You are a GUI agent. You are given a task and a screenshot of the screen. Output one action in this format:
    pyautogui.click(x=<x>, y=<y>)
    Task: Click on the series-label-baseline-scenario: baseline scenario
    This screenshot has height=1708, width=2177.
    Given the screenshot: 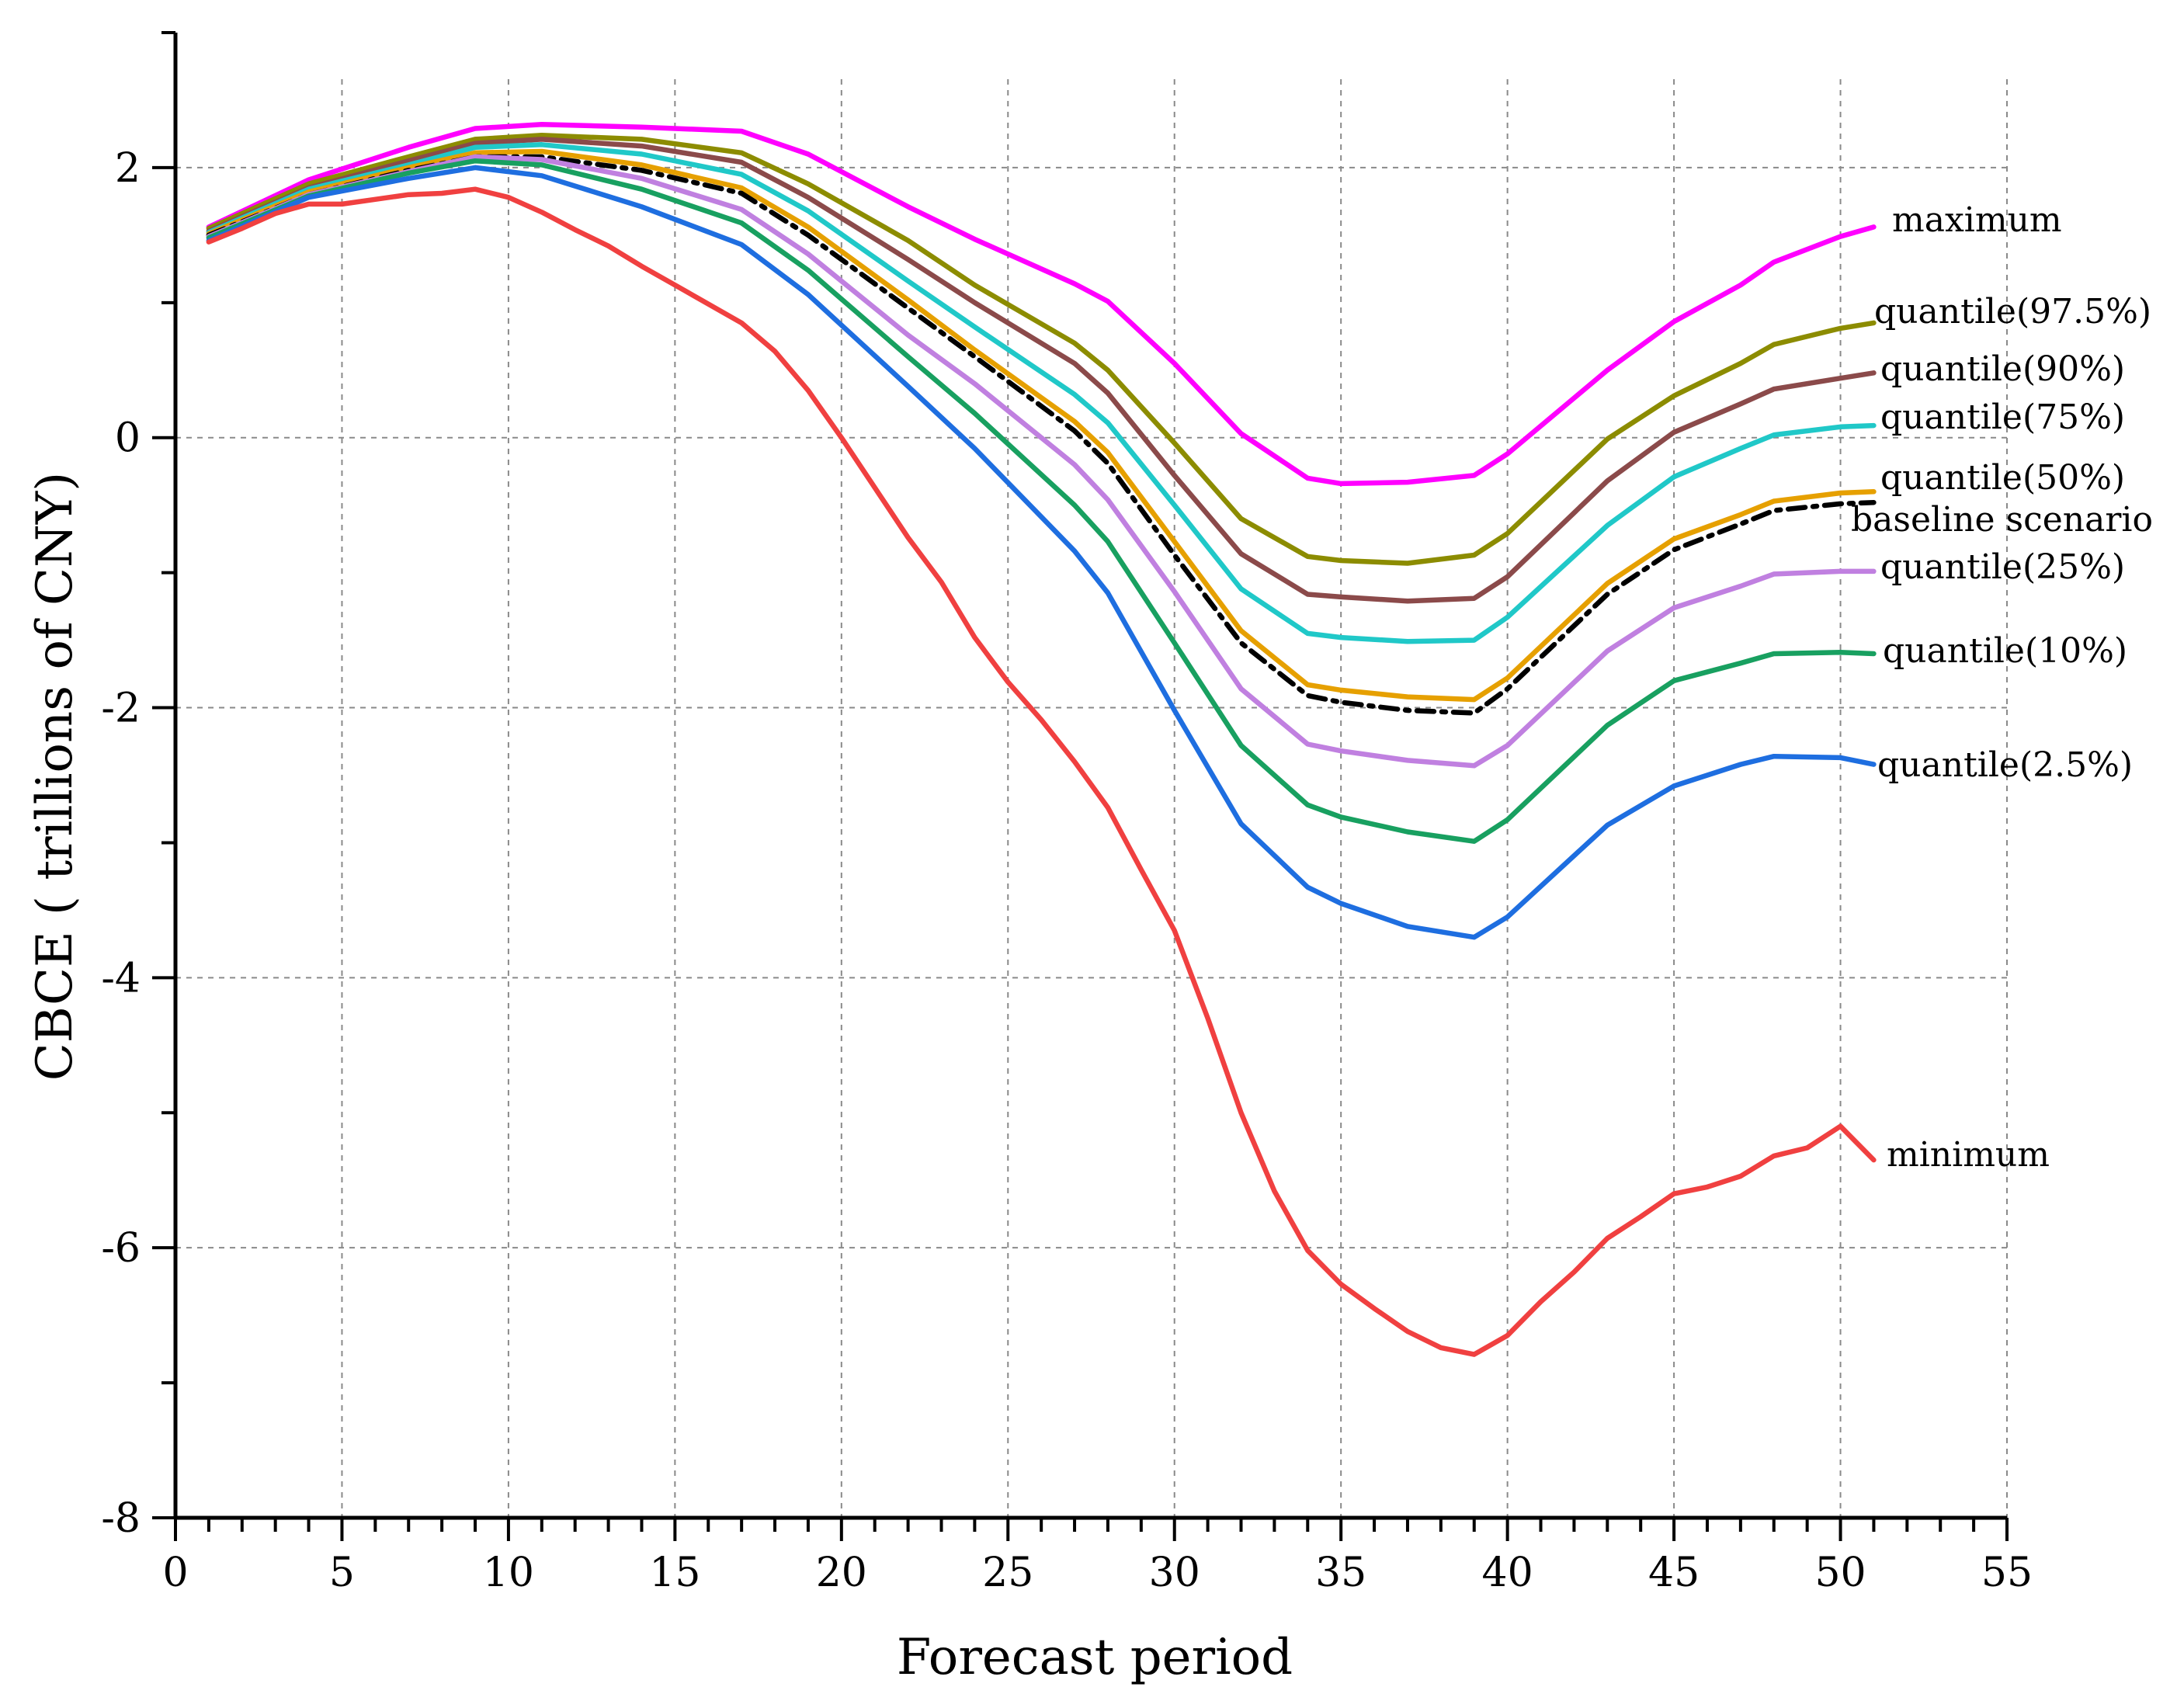 What is the action you would take?
    pyautogui.click(x=2002, y=520)
    